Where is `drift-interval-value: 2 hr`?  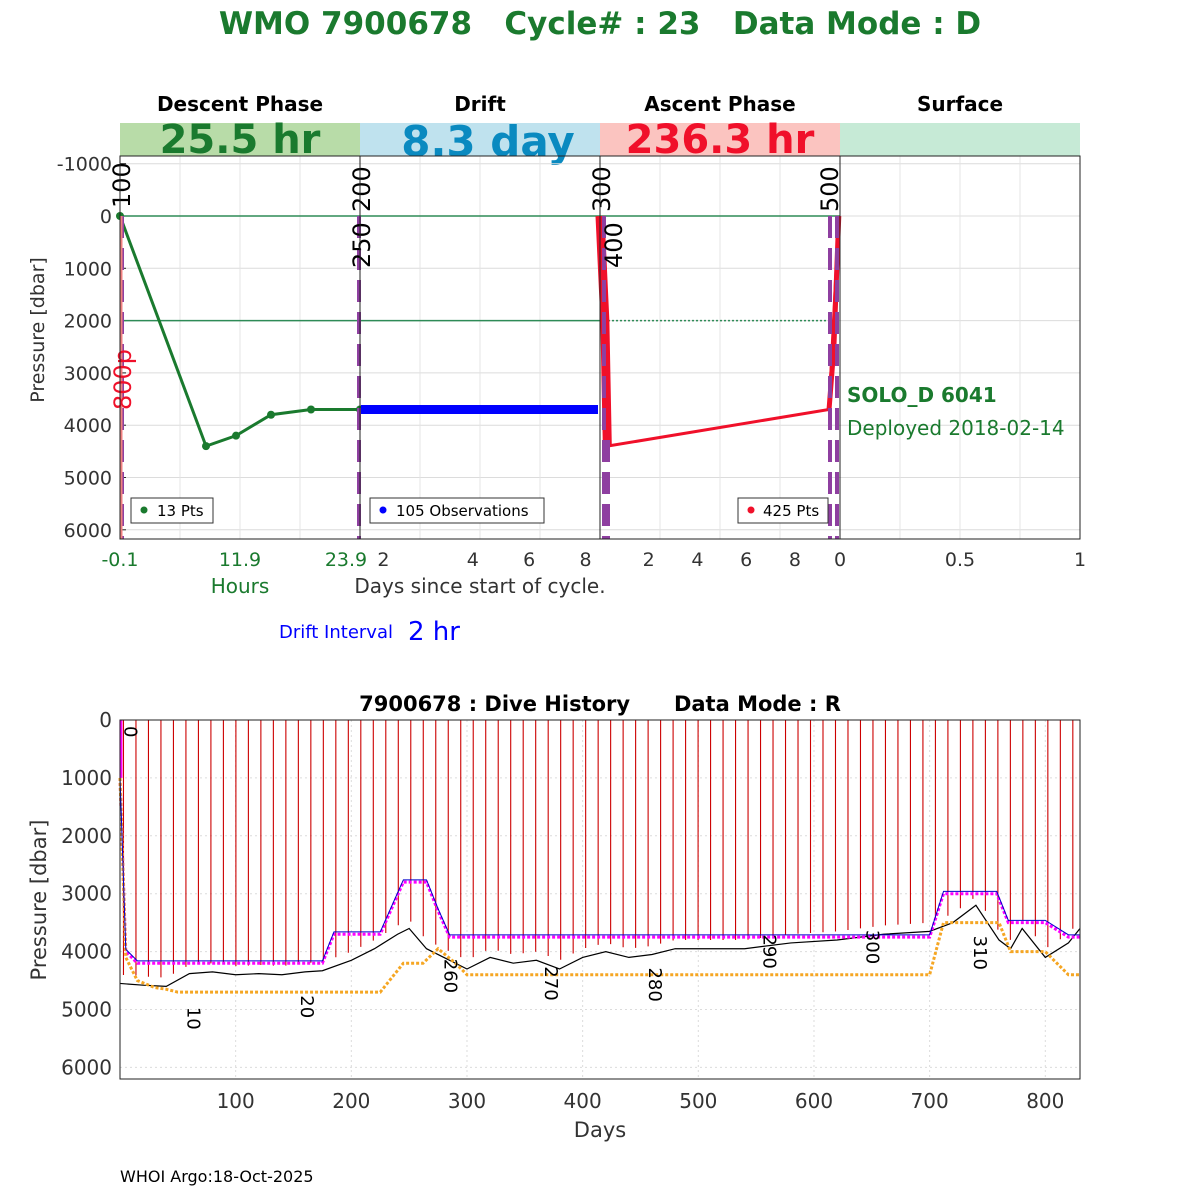
drift-interval-value: 2 hr is located at coordinates (434, 632).